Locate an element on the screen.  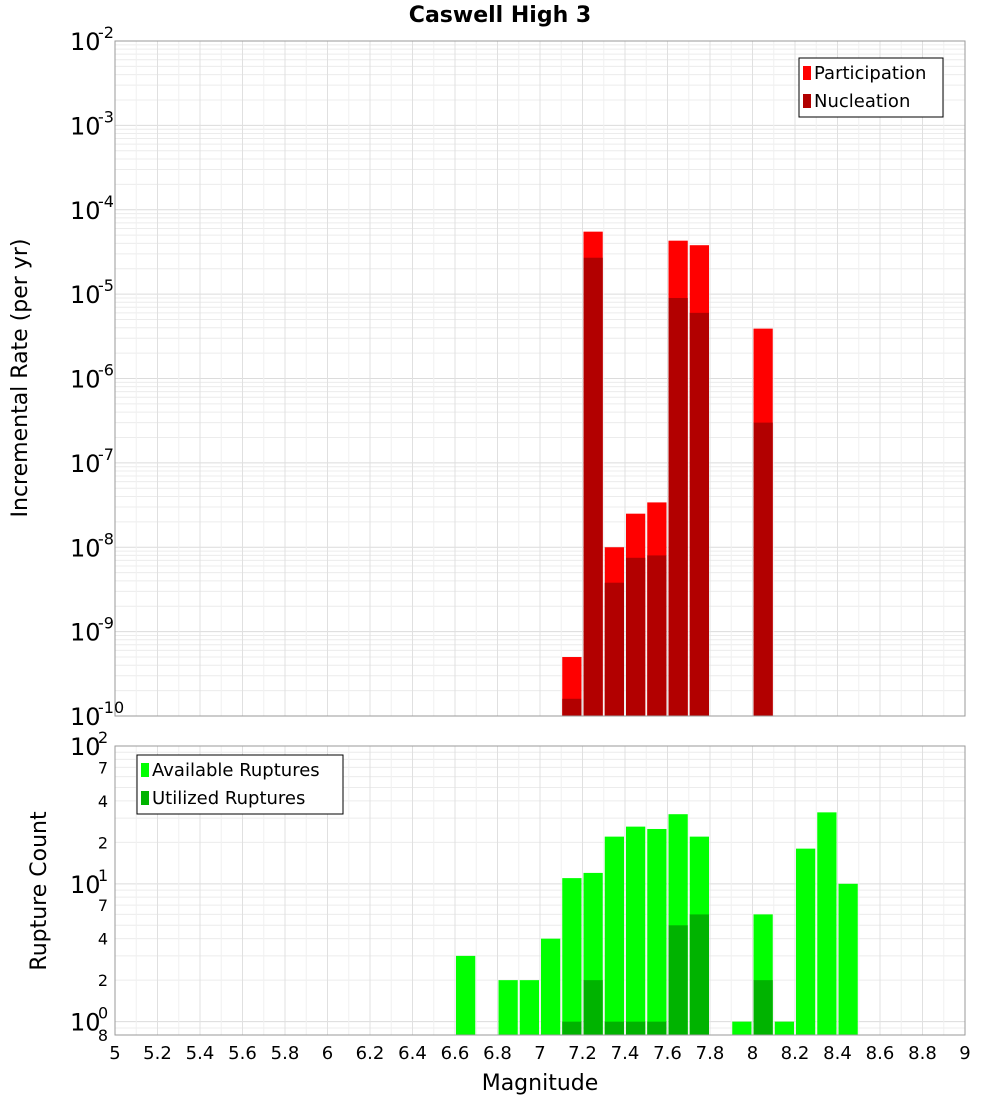
x-tick-label: 9 is located at coordinates (964, 1053).